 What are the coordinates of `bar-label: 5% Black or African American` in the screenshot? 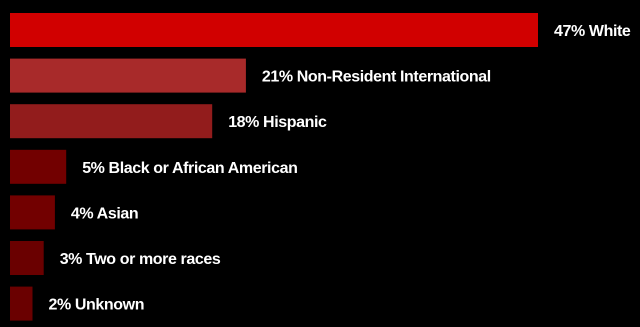 It's located at (189, 168).